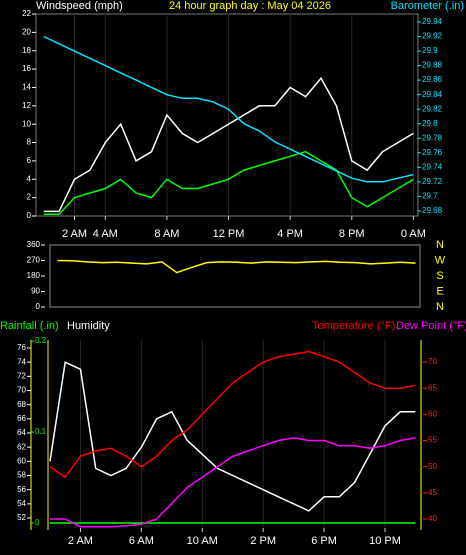 Image resolution: width=466 pixels, height=555 pixels. I want to click on y-tick-label: 2, so click(29, 197).